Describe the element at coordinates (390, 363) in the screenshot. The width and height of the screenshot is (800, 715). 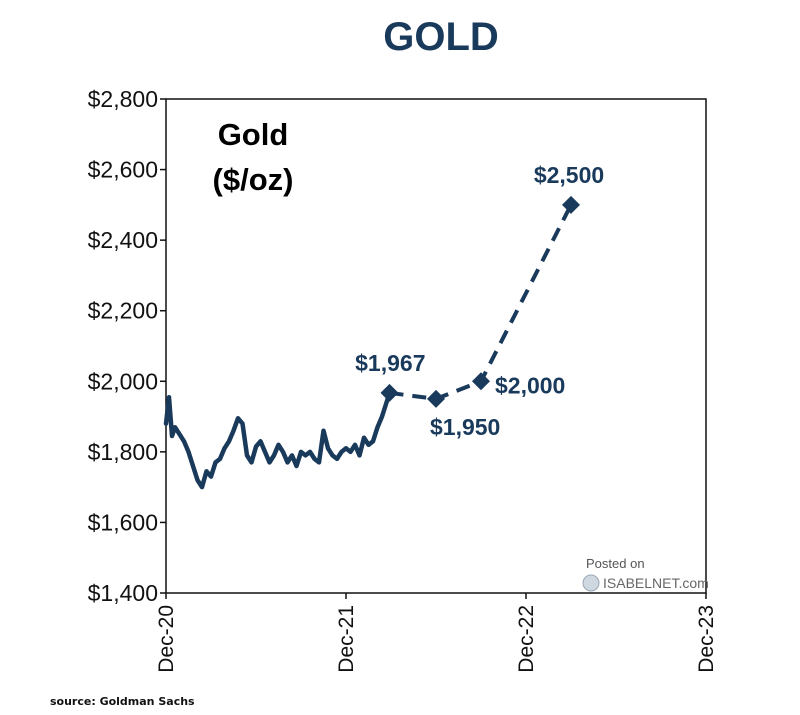
I see `data-label: $1,967` at that location.